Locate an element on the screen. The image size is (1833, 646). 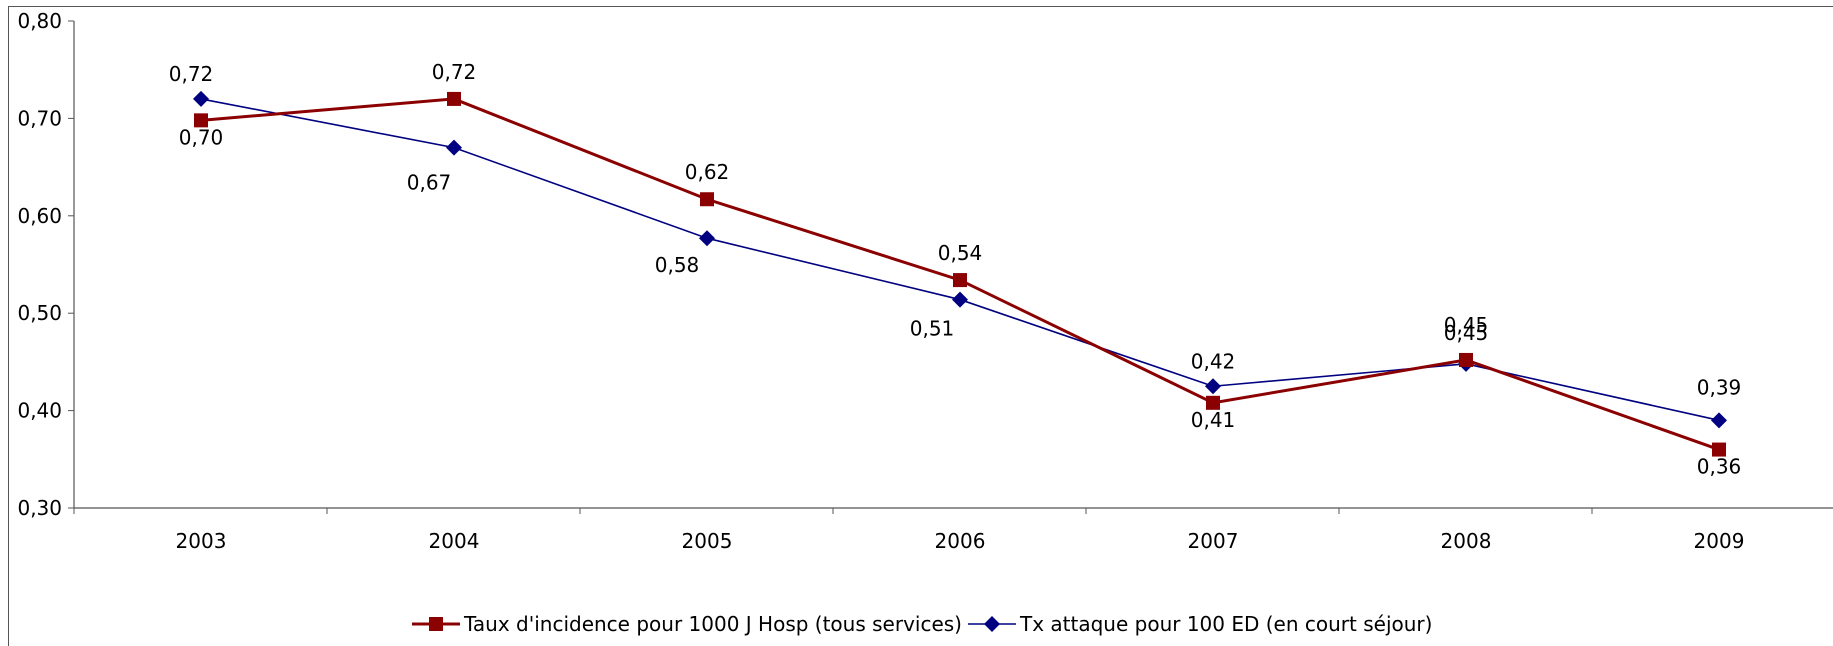
x-tick-label: 2008 is located at coordinates (1466, 541).